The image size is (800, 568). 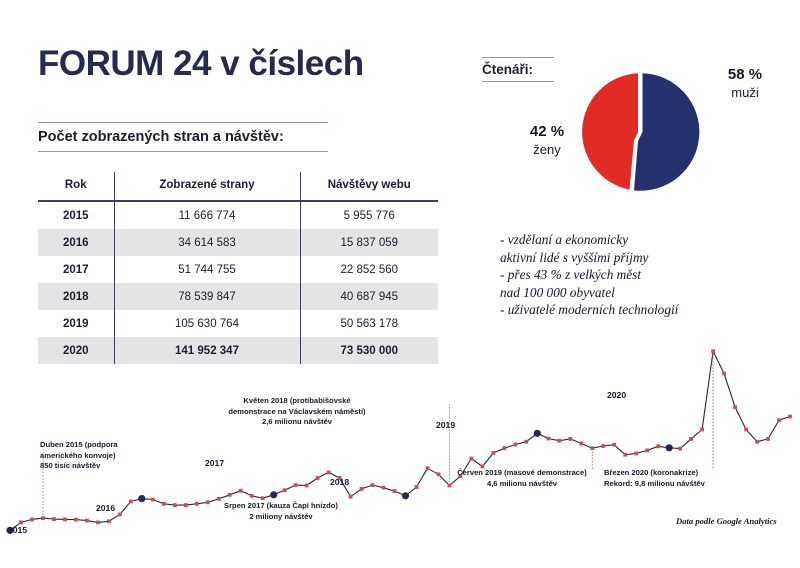 I want to click on table-row: 2015 11 666 774 5 955 776, so click(x=238, y=215).